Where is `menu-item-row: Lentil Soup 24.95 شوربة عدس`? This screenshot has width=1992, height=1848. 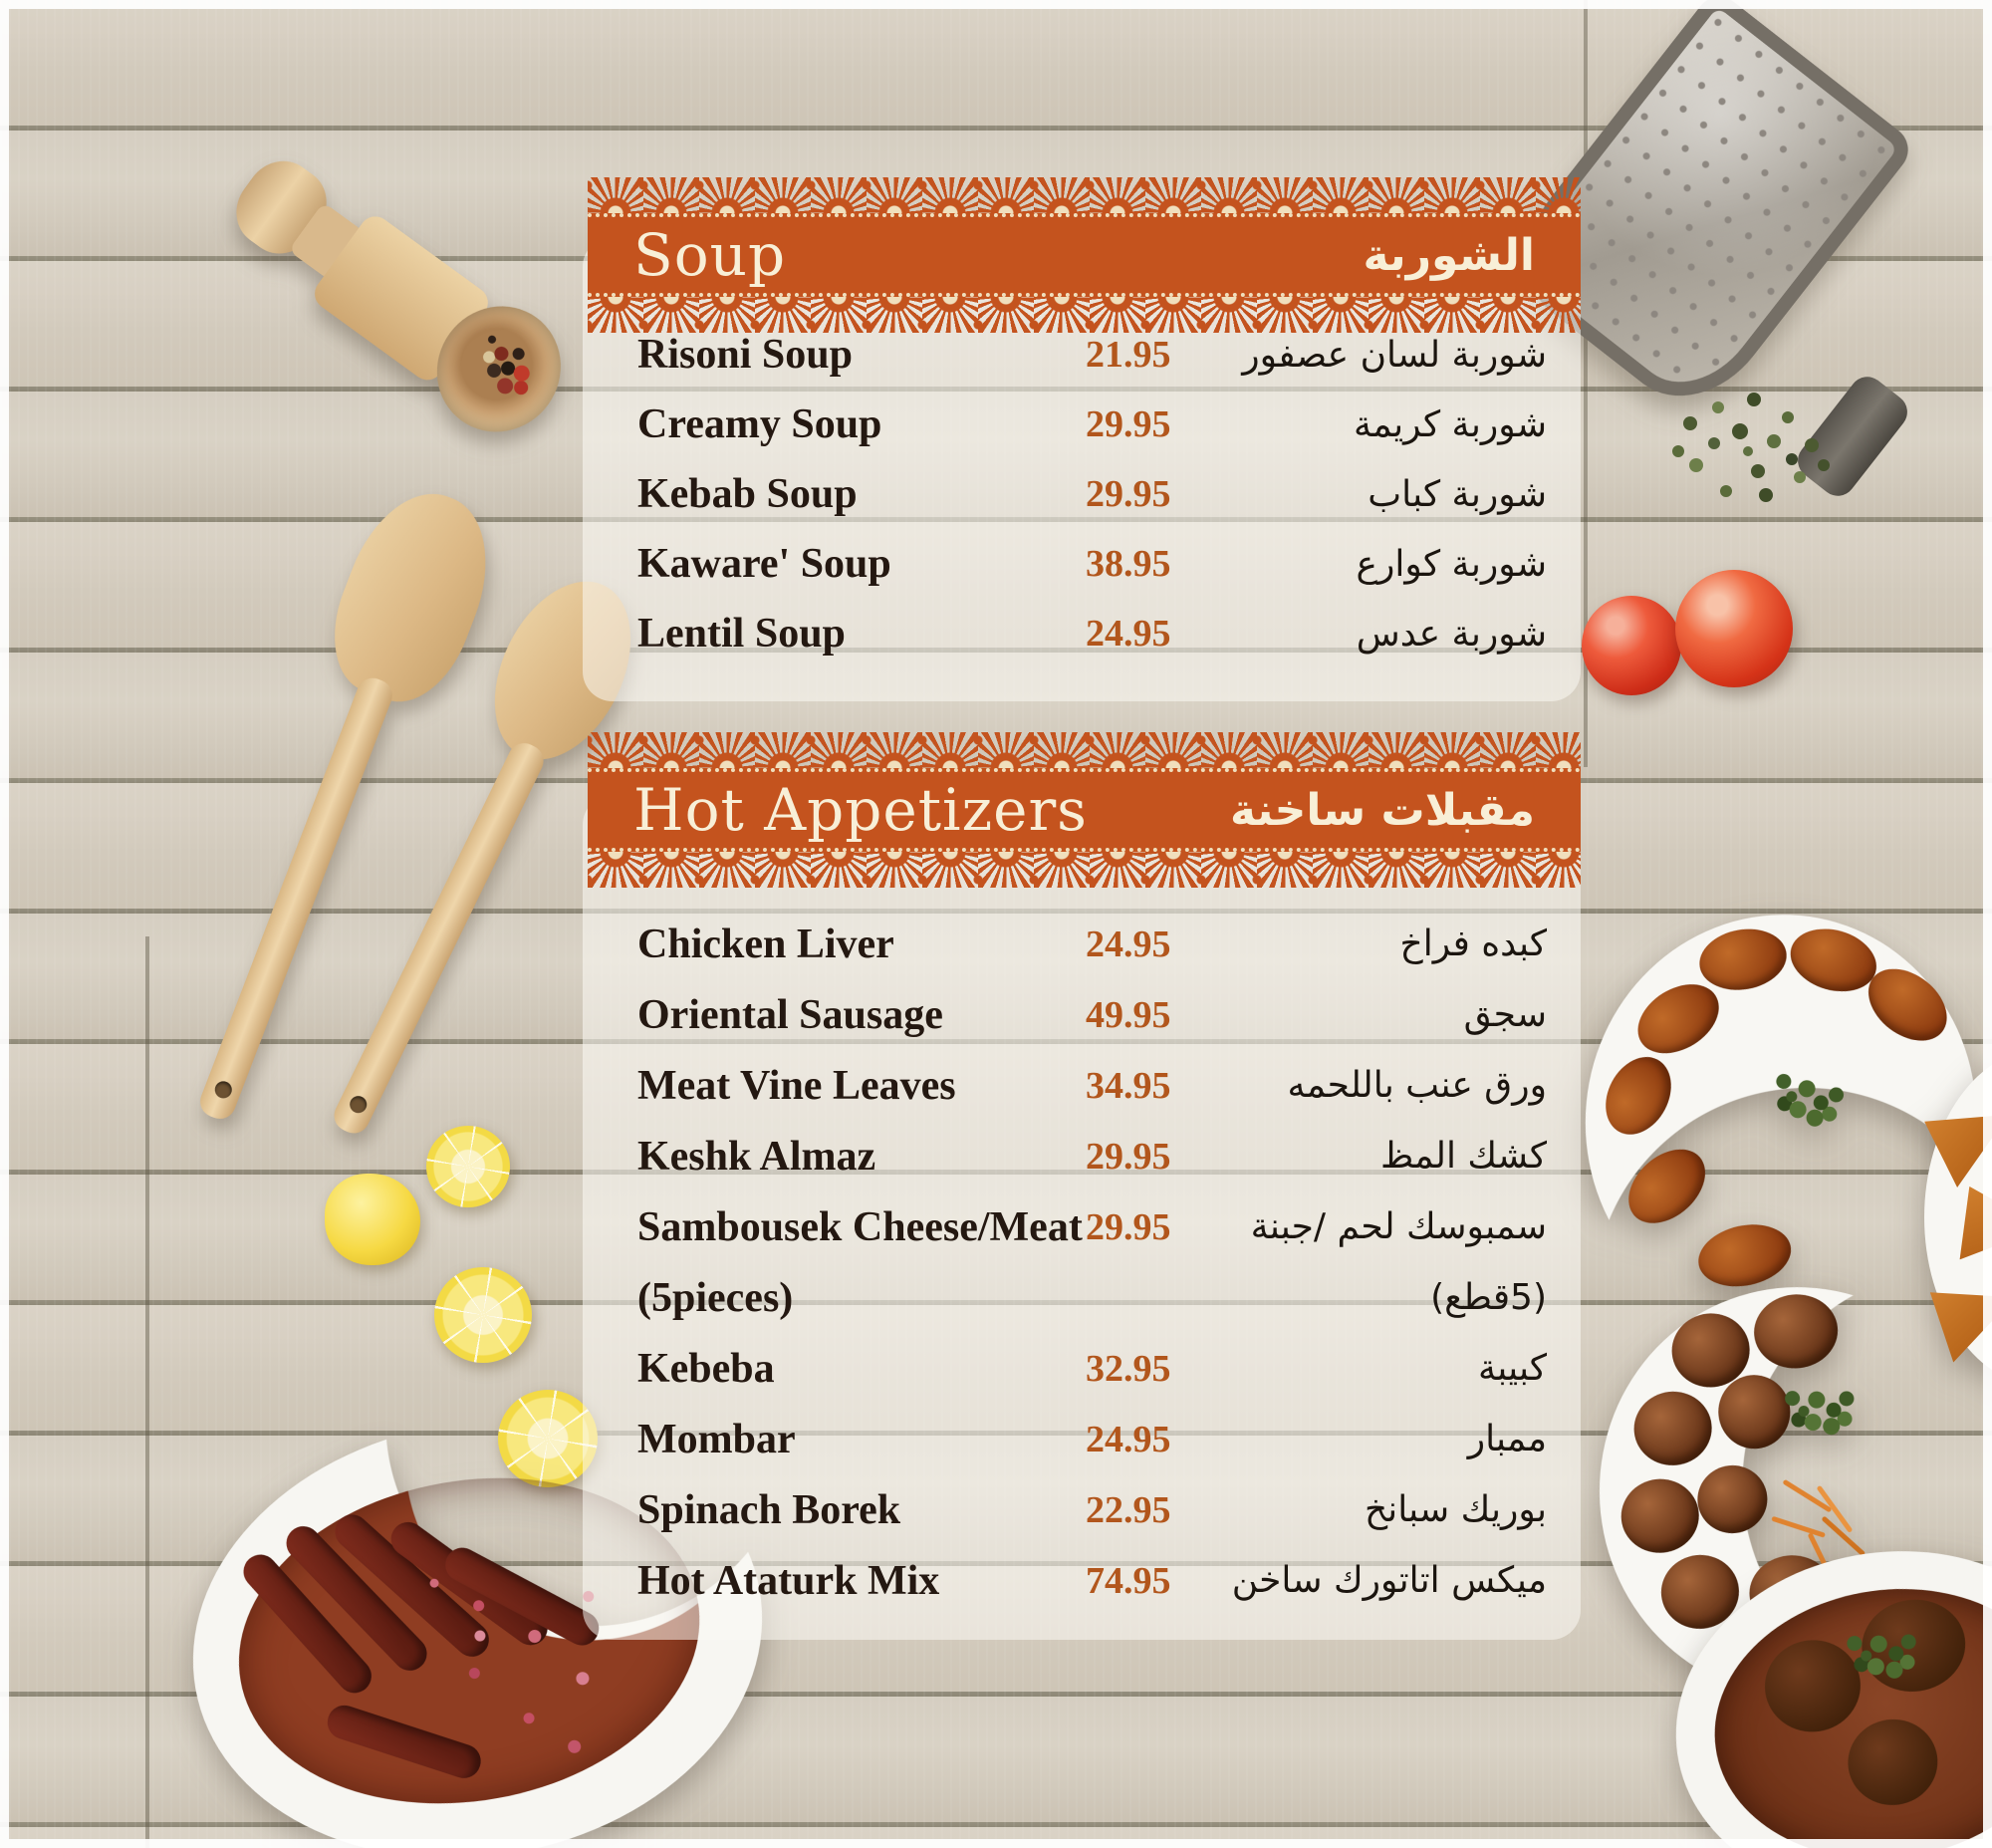 menu-item-row: Lentil Soup 24.95 شوربة عدس is located at coordinates (1082, 633).